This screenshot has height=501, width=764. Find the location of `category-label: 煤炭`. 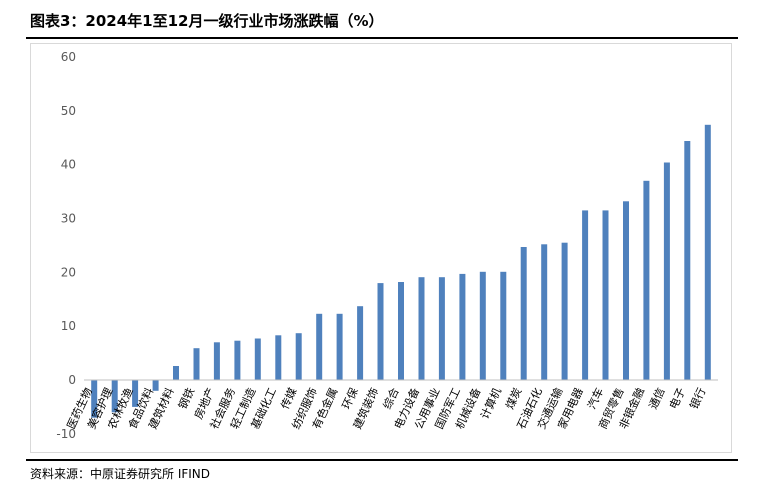

category-label: 煤炭 is located at coordinates (513, 398).